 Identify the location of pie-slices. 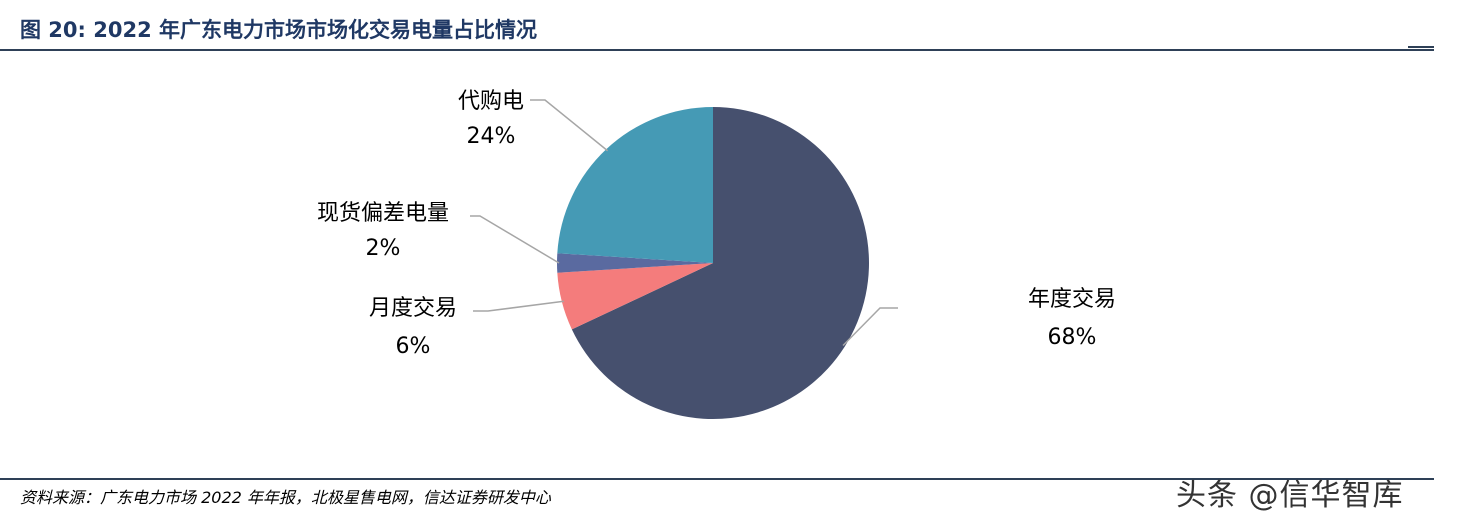
(713, 263).